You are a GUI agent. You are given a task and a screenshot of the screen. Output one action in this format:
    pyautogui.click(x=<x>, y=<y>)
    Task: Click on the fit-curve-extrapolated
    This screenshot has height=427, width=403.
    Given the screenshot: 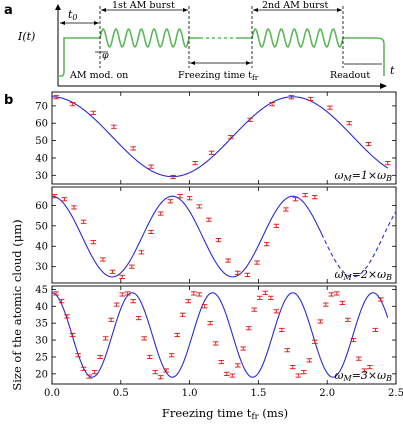 What is the action you would take?
    pyautogui.click(x=359, y=244)
    